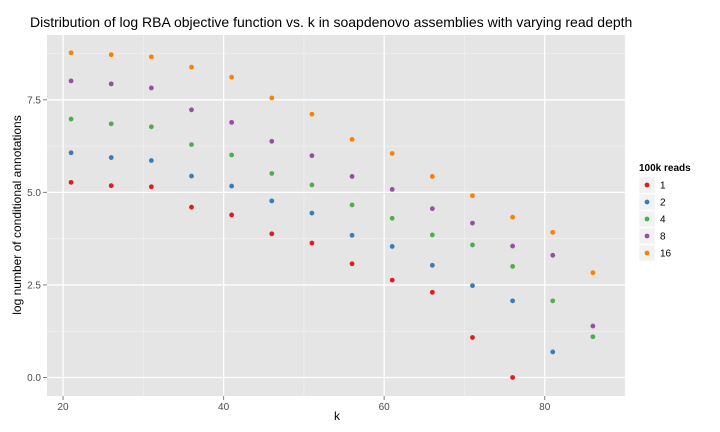 This screenshot has width=720, height=432. I want to click on legend-title: 100k reads, so click(665, 168).